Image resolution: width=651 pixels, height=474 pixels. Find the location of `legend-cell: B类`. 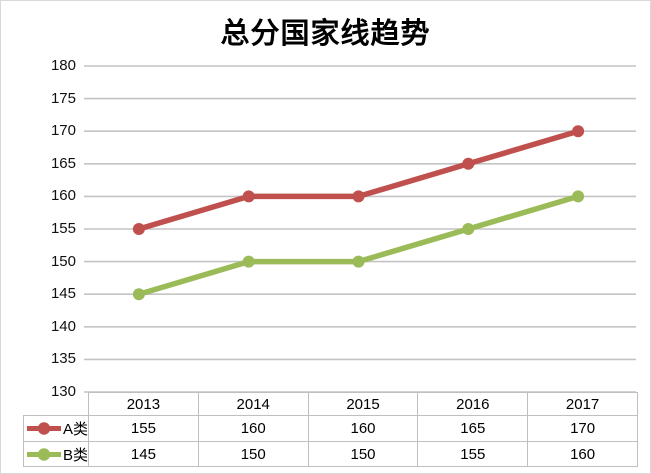

legend-cell: B类 is located at coordinates (56, 454).